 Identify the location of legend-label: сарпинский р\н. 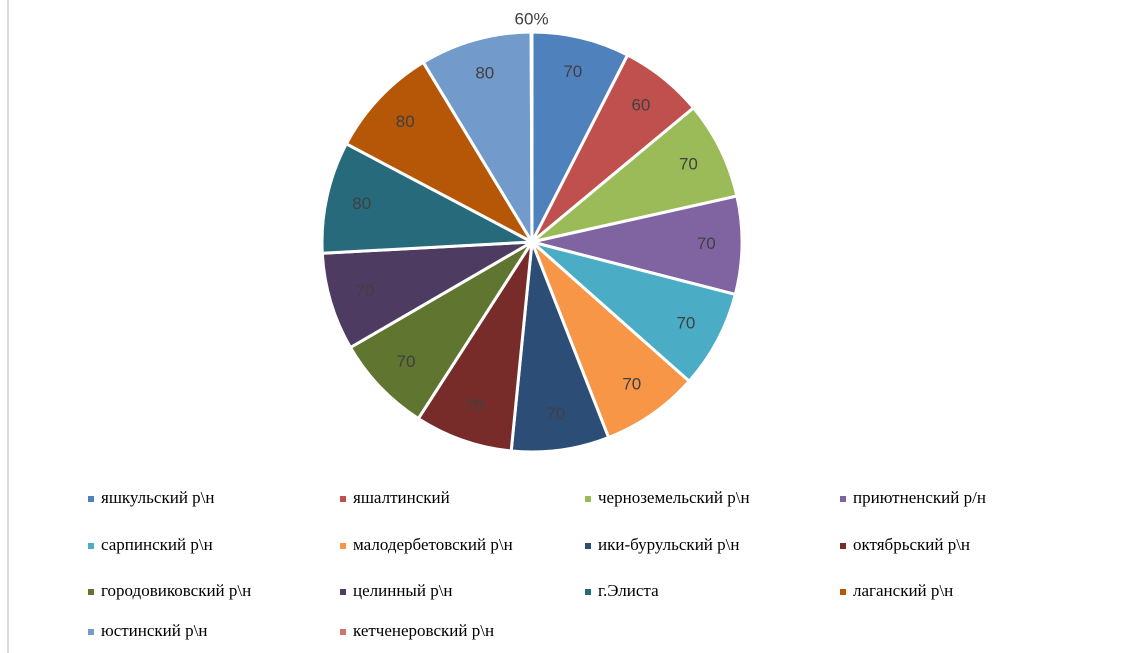
(157, 544).